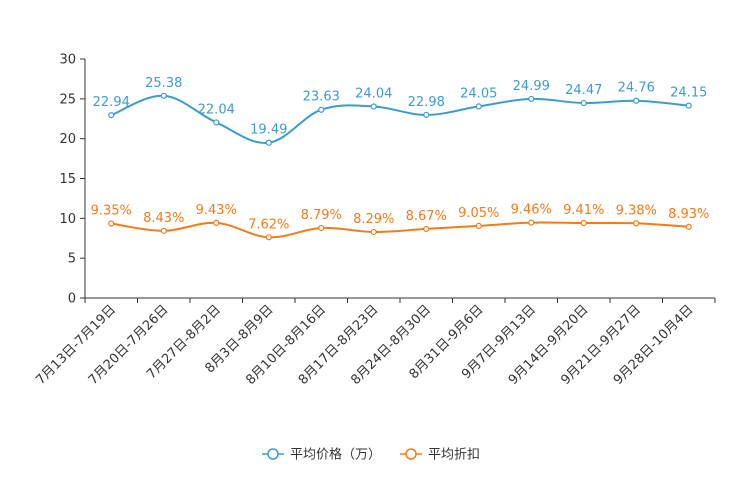  I want to click on data-label: 8.29%, so click(373, 219).